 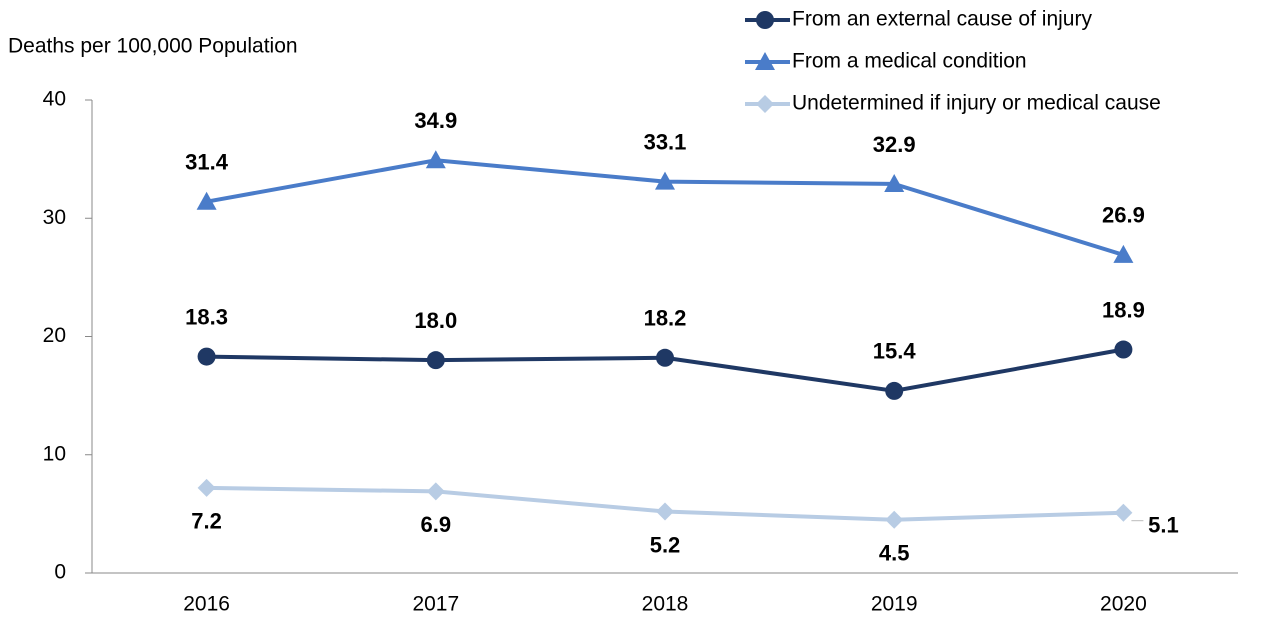 I want to click on data-label: 5.1, so click(x=1163, y=525).